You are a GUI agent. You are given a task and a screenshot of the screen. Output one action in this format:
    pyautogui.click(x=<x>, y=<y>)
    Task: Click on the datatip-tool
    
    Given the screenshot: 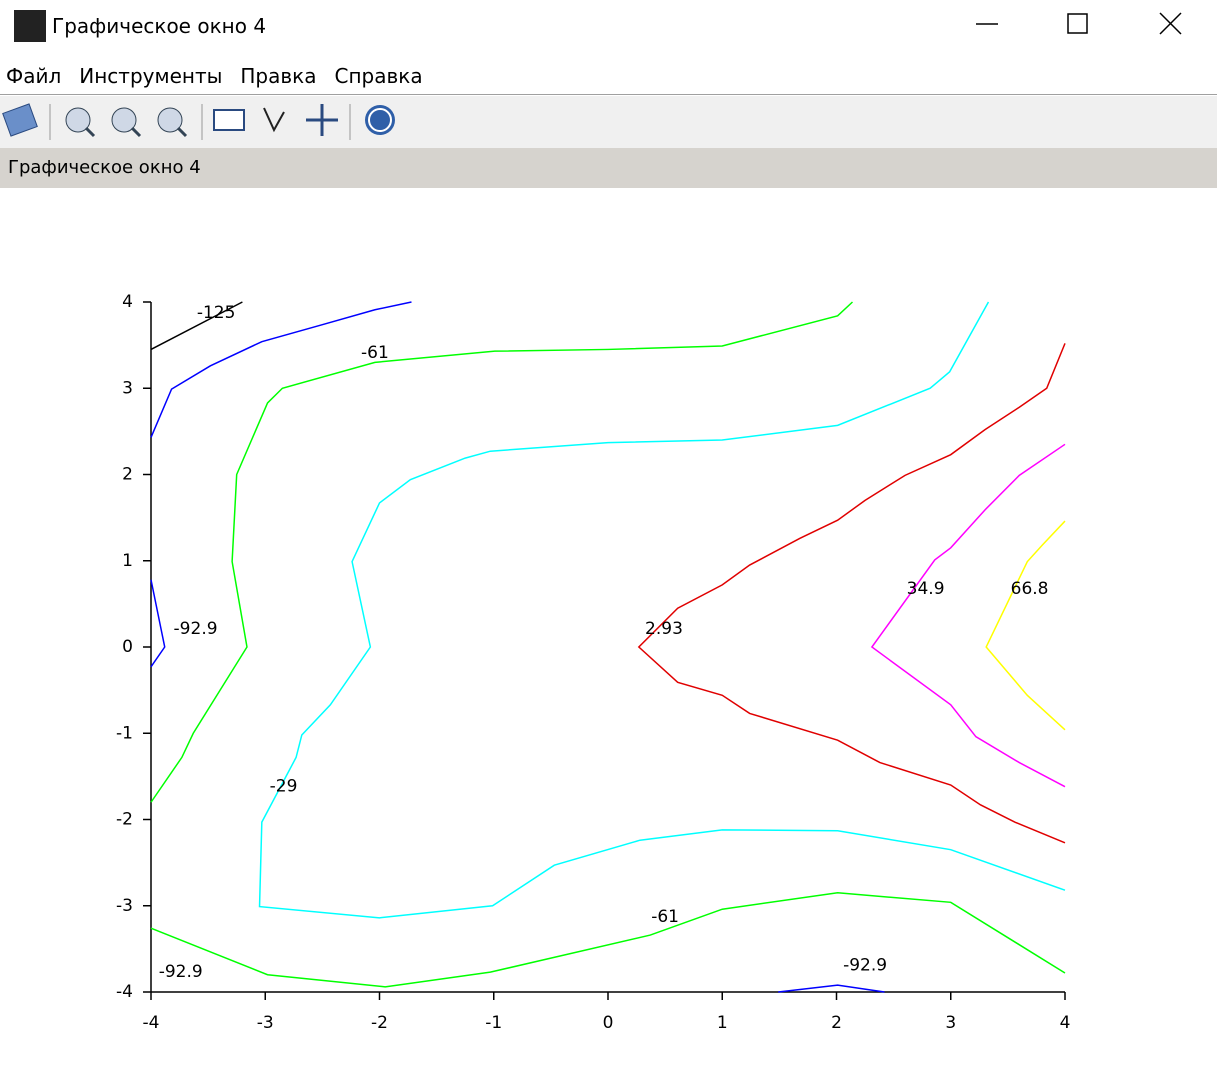 What is the action you would take?
    pyautogui.click(x=229, y=120)
    